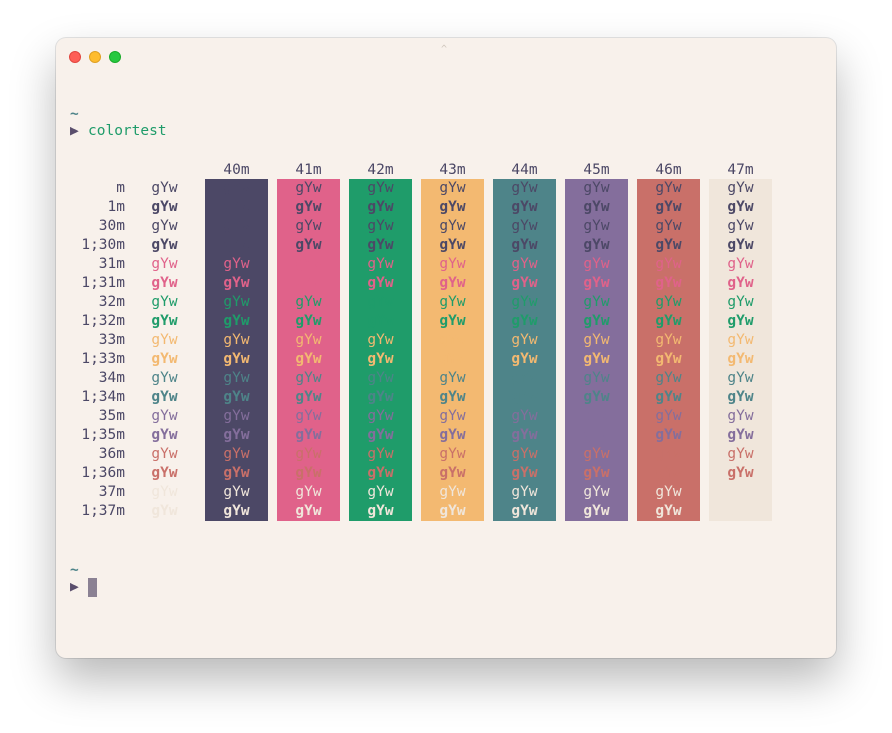 Image resolution: width=892 pixels, height=733 pixels. I want to click on zoom-window-button, so click(115, 57).